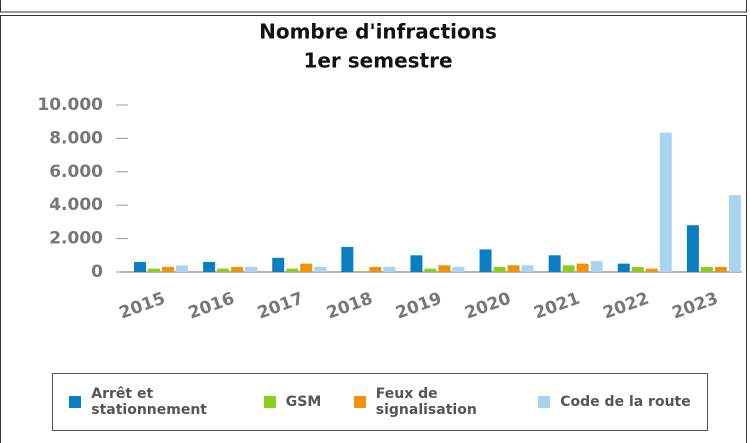  Describe the element at coordinates (378, 32) in the screenshot. I see `chart-title: Nombre d'infractions` at that location.